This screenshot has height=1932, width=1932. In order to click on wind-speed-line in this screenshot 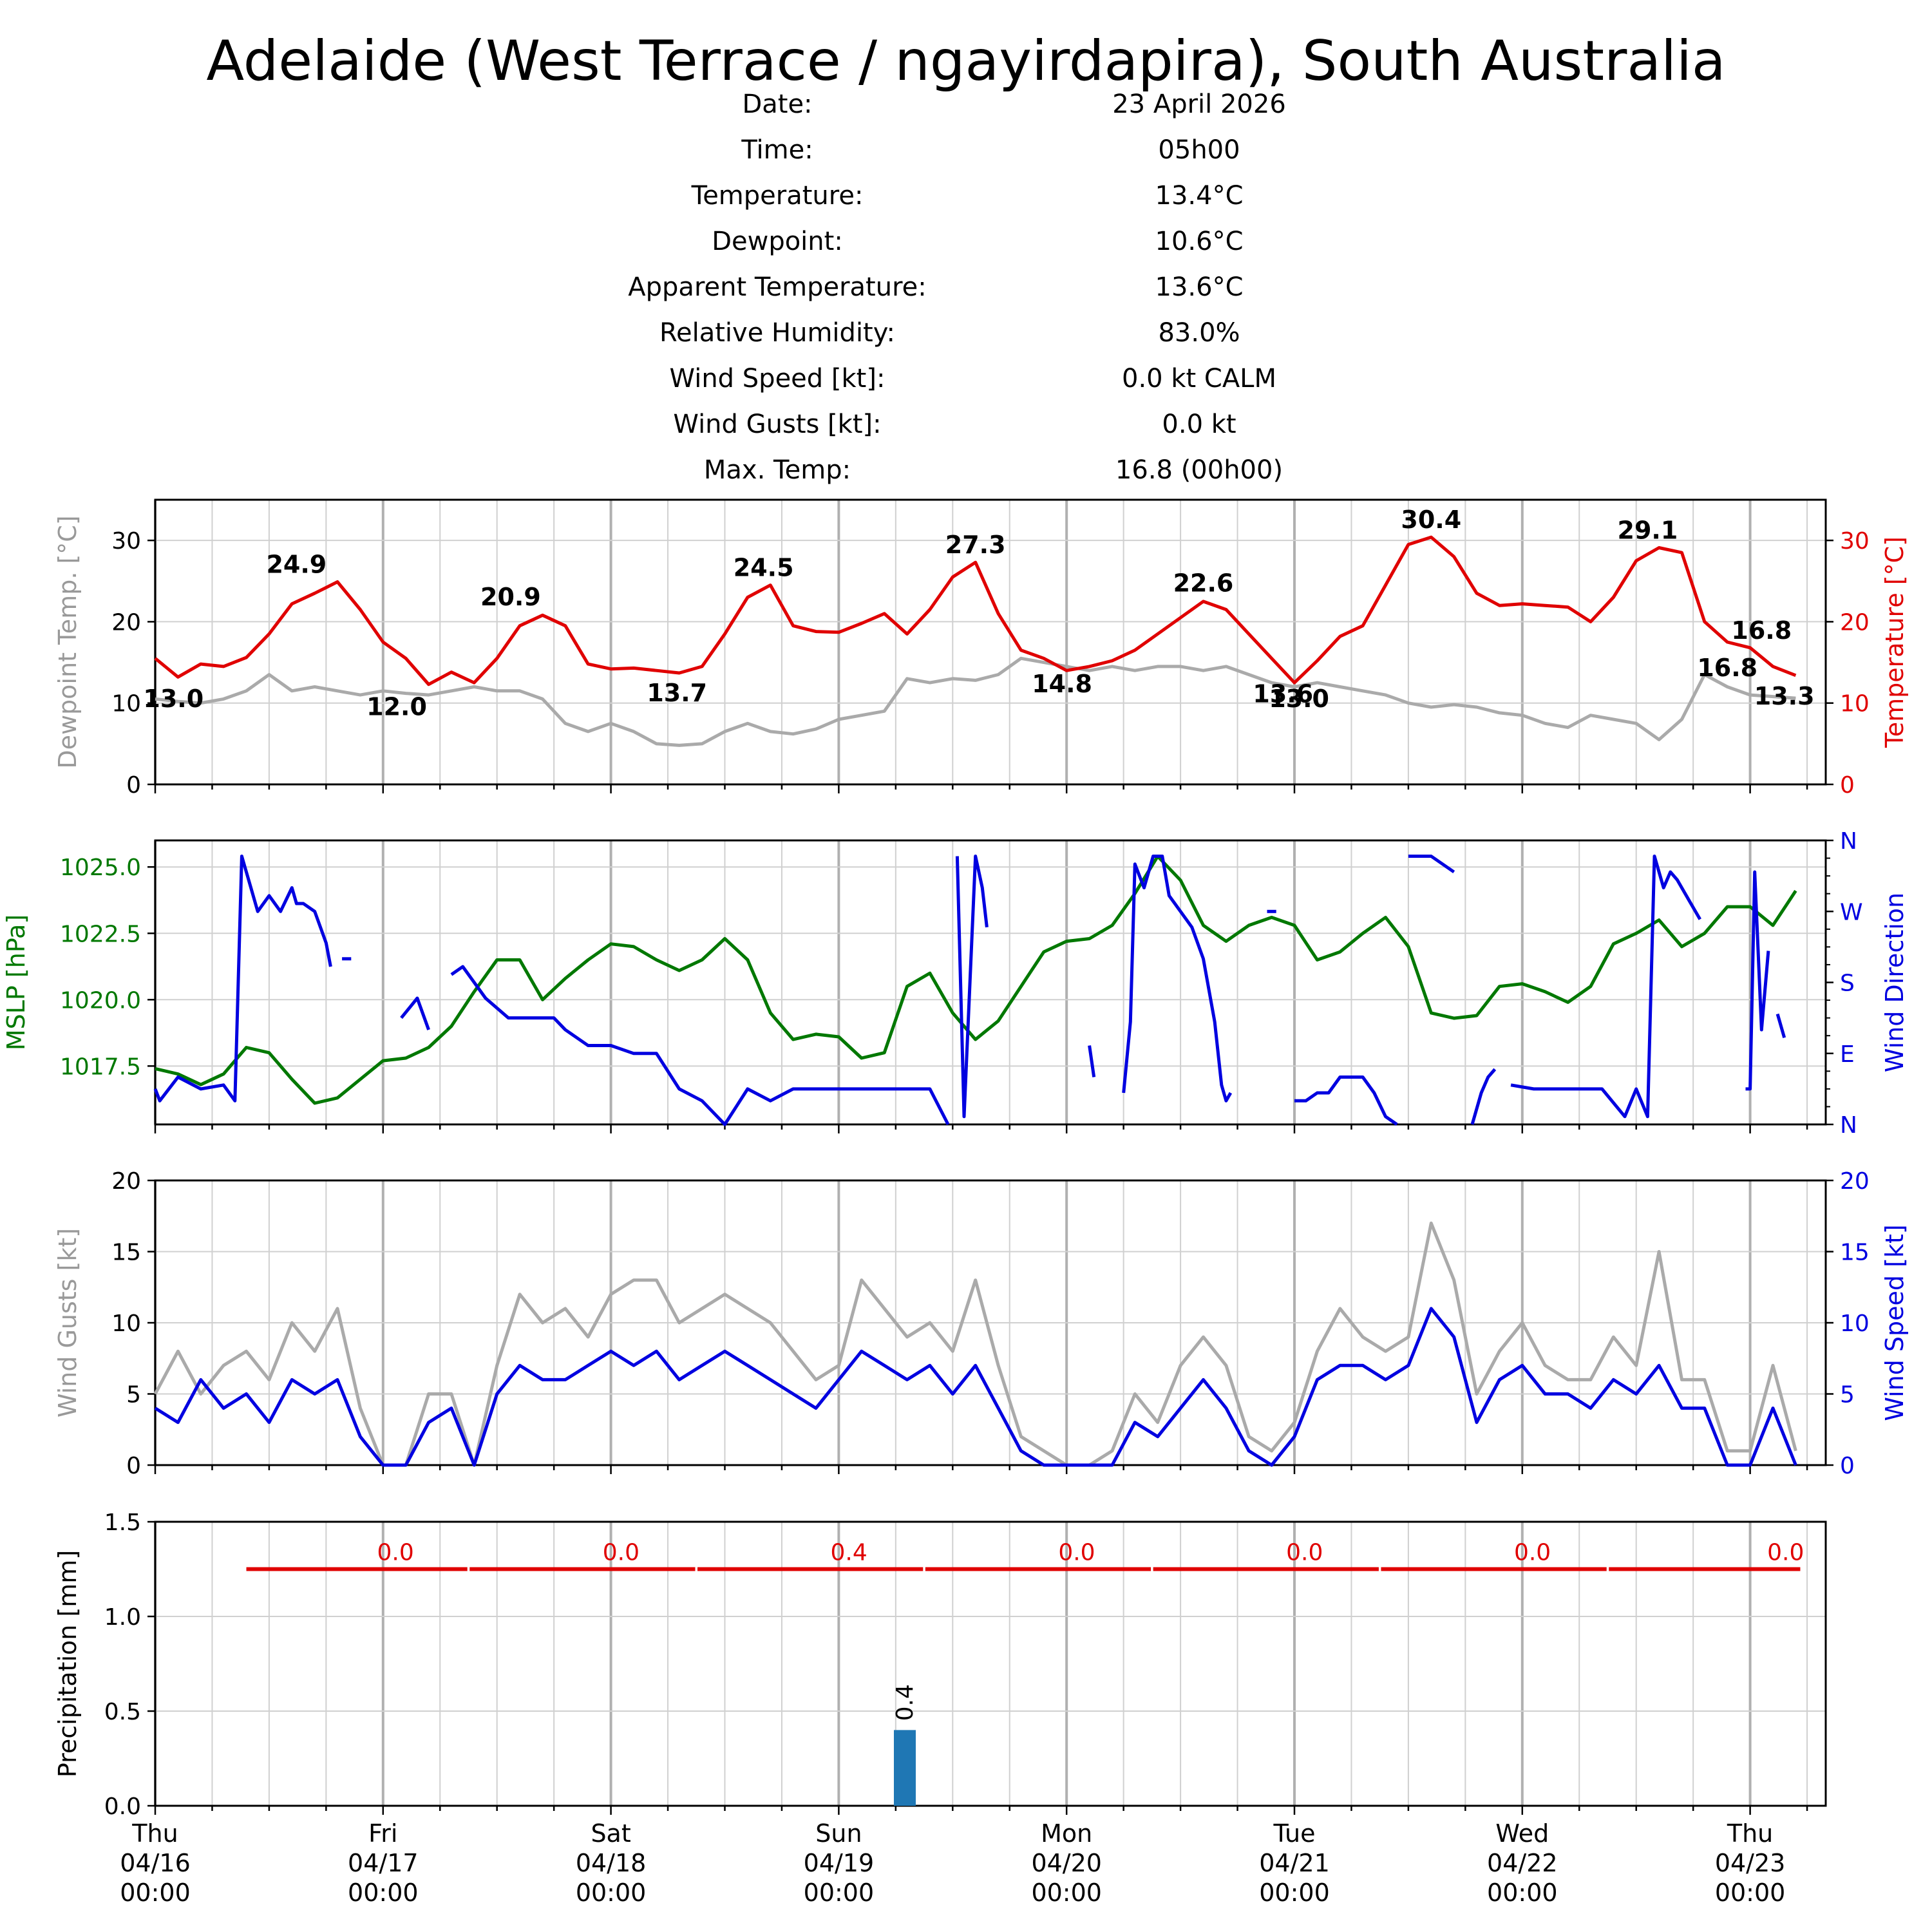, I will do `click(975, 1387)`.